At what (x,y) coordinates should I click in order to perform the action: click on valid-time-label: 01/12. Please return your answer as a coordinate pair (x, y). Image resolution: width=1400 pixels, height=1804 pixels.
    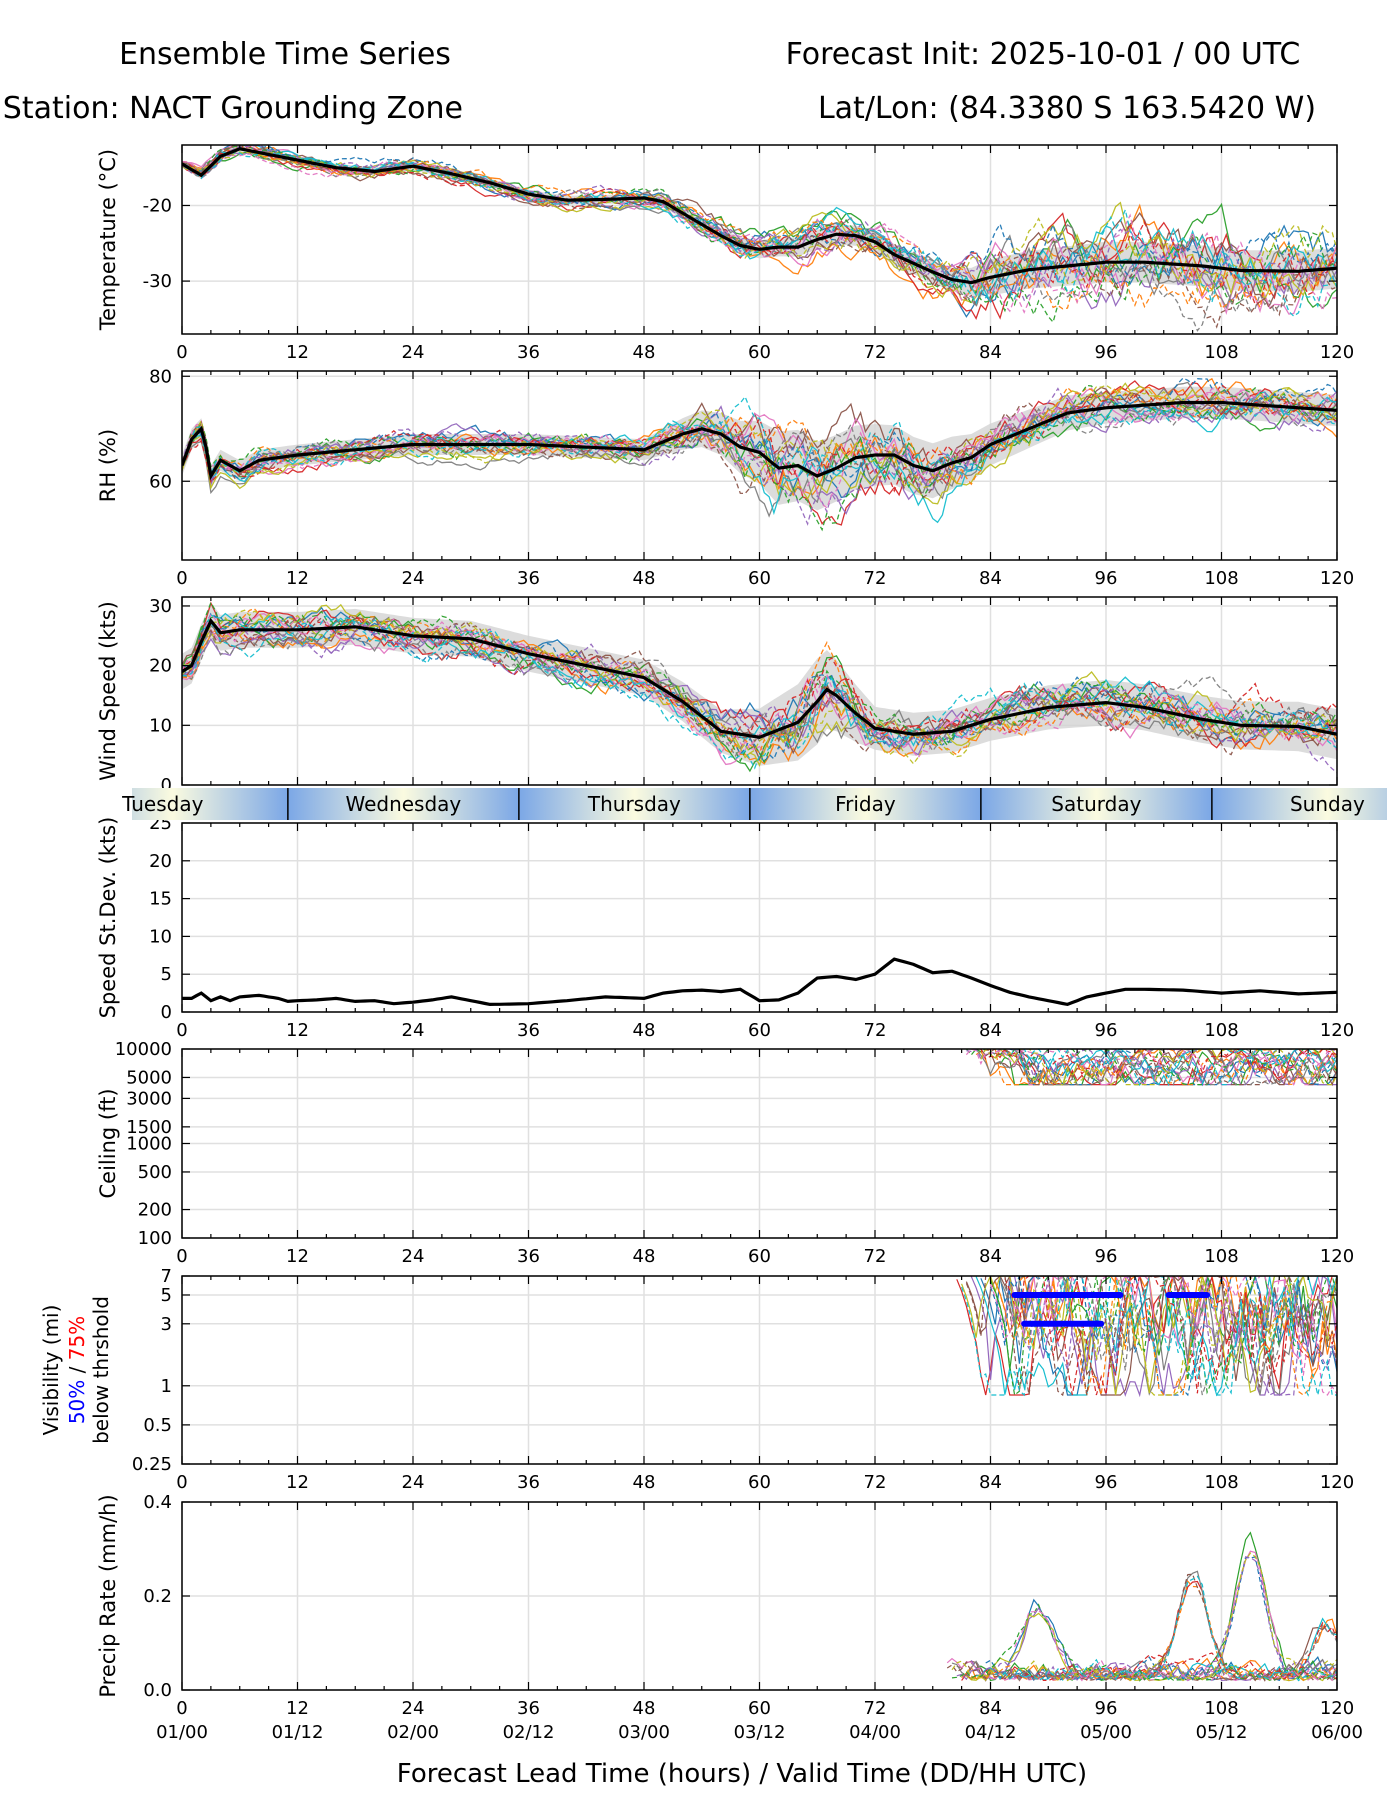
    Looking at the image, I should click on (298, 1732).